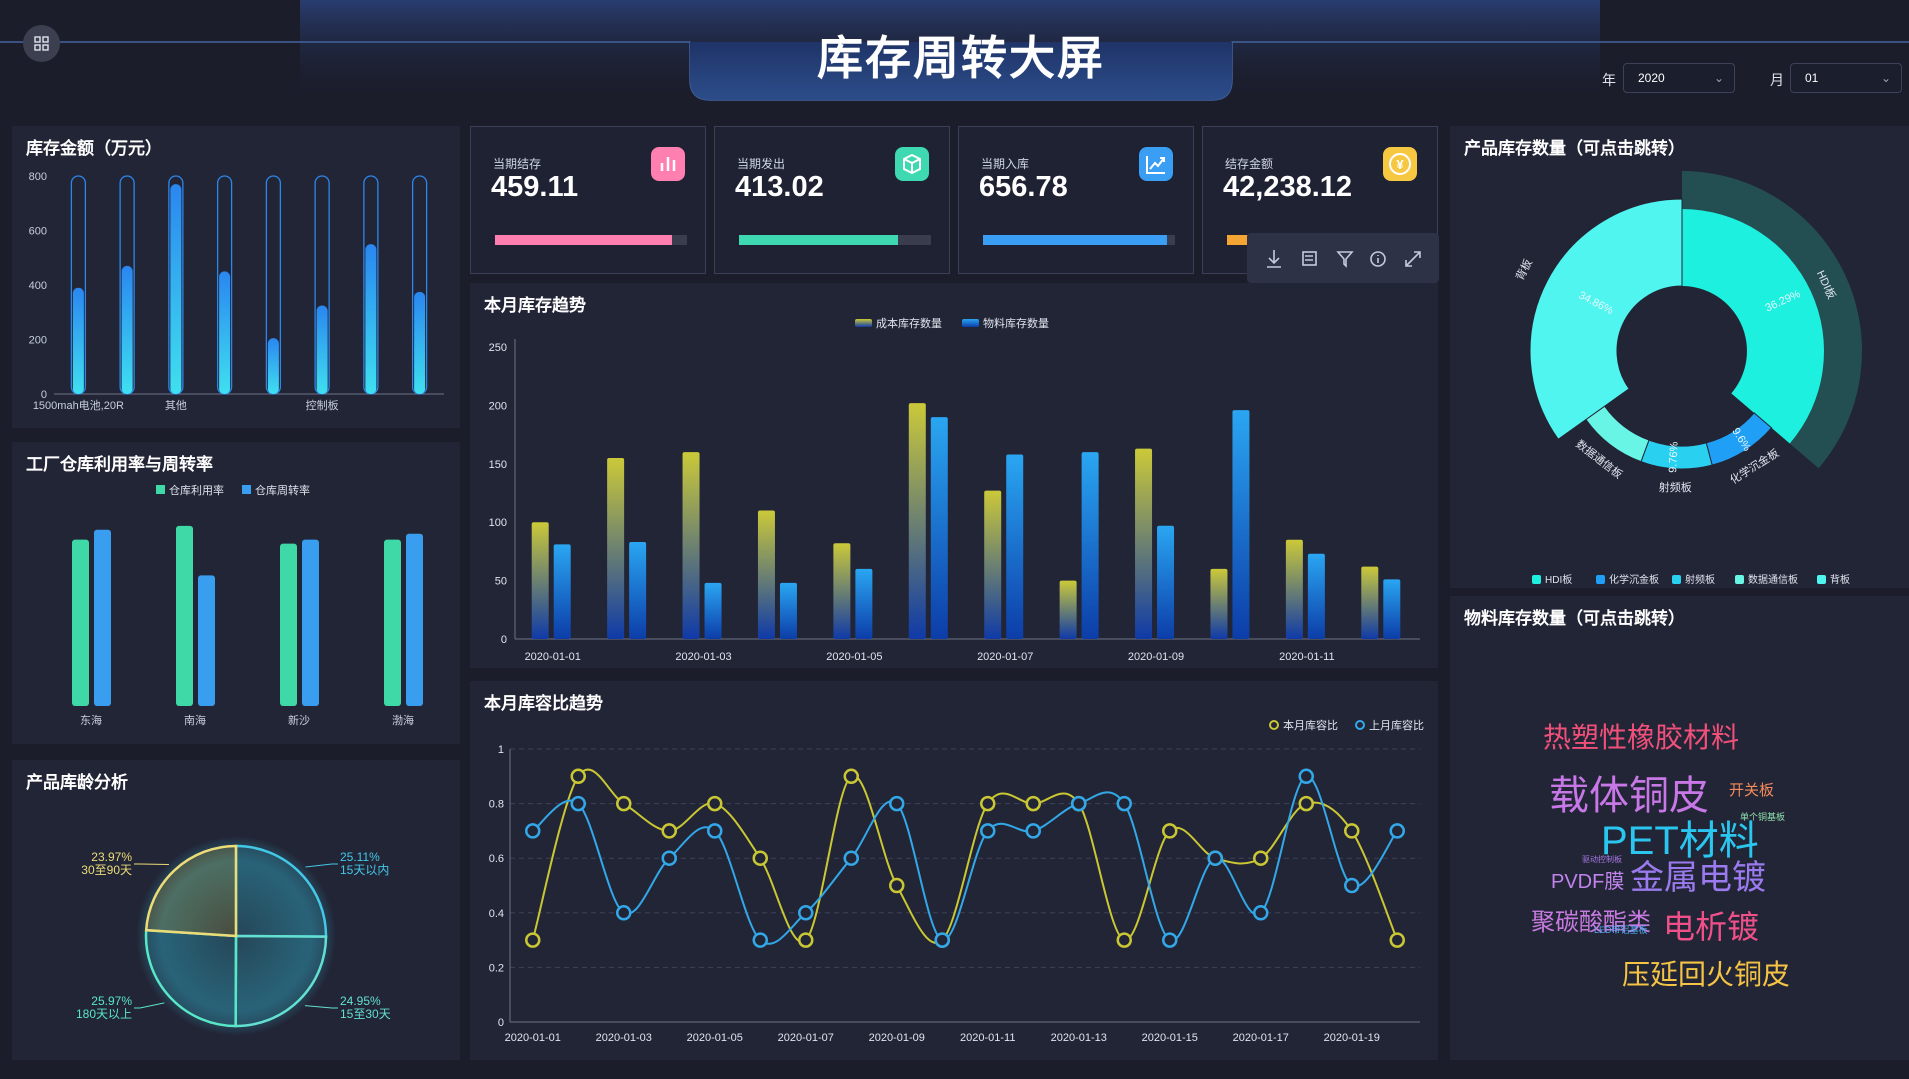 The height and width of the screenshot is (1079, 1909). I want to click on kpi-card: 当期结存 459.11, so click(588, 200).